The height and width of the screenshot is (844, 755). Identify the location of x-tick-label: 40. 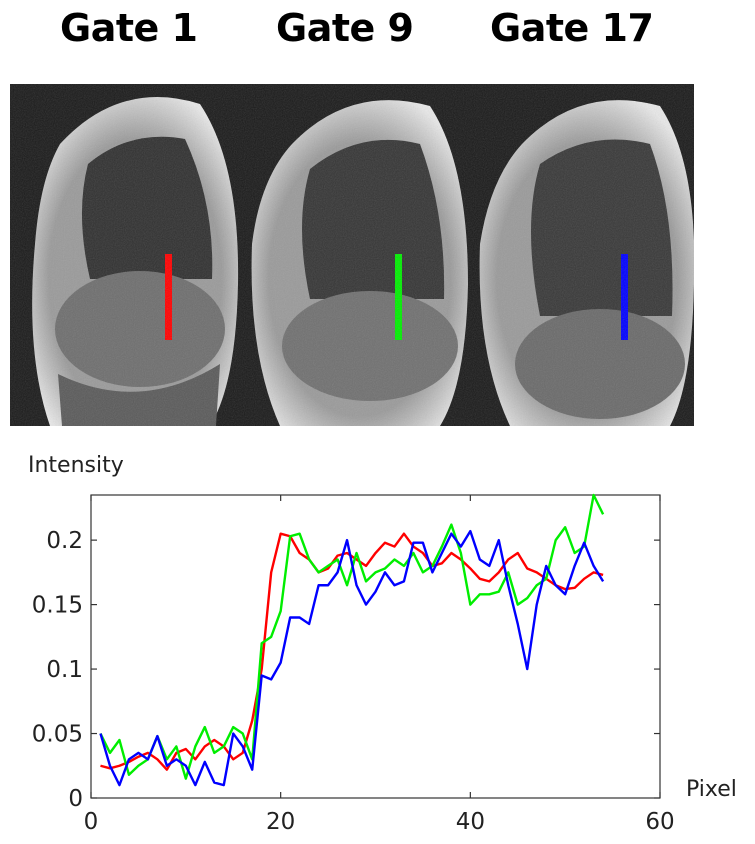
(470, 822).